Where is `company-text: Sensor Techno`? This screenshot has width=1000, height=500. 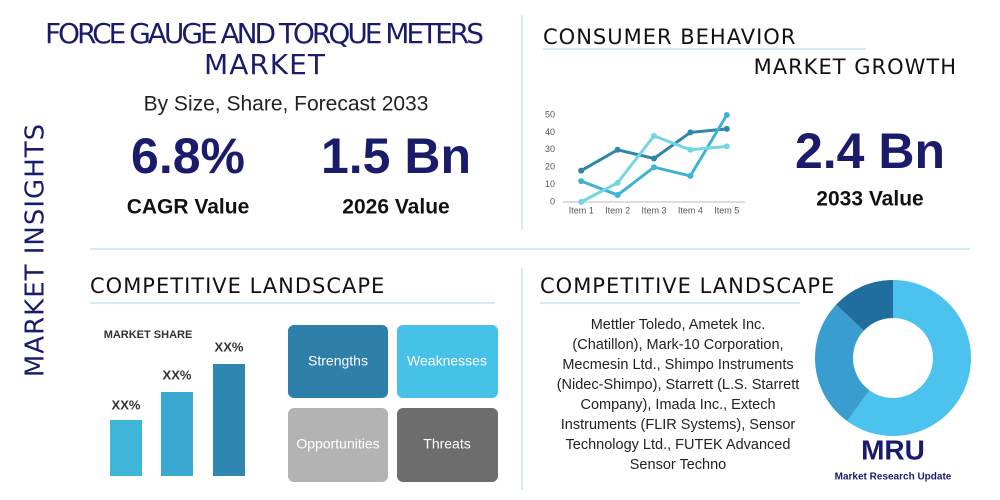
company-text: Sensor Techno is located at coordinates (678, 465).